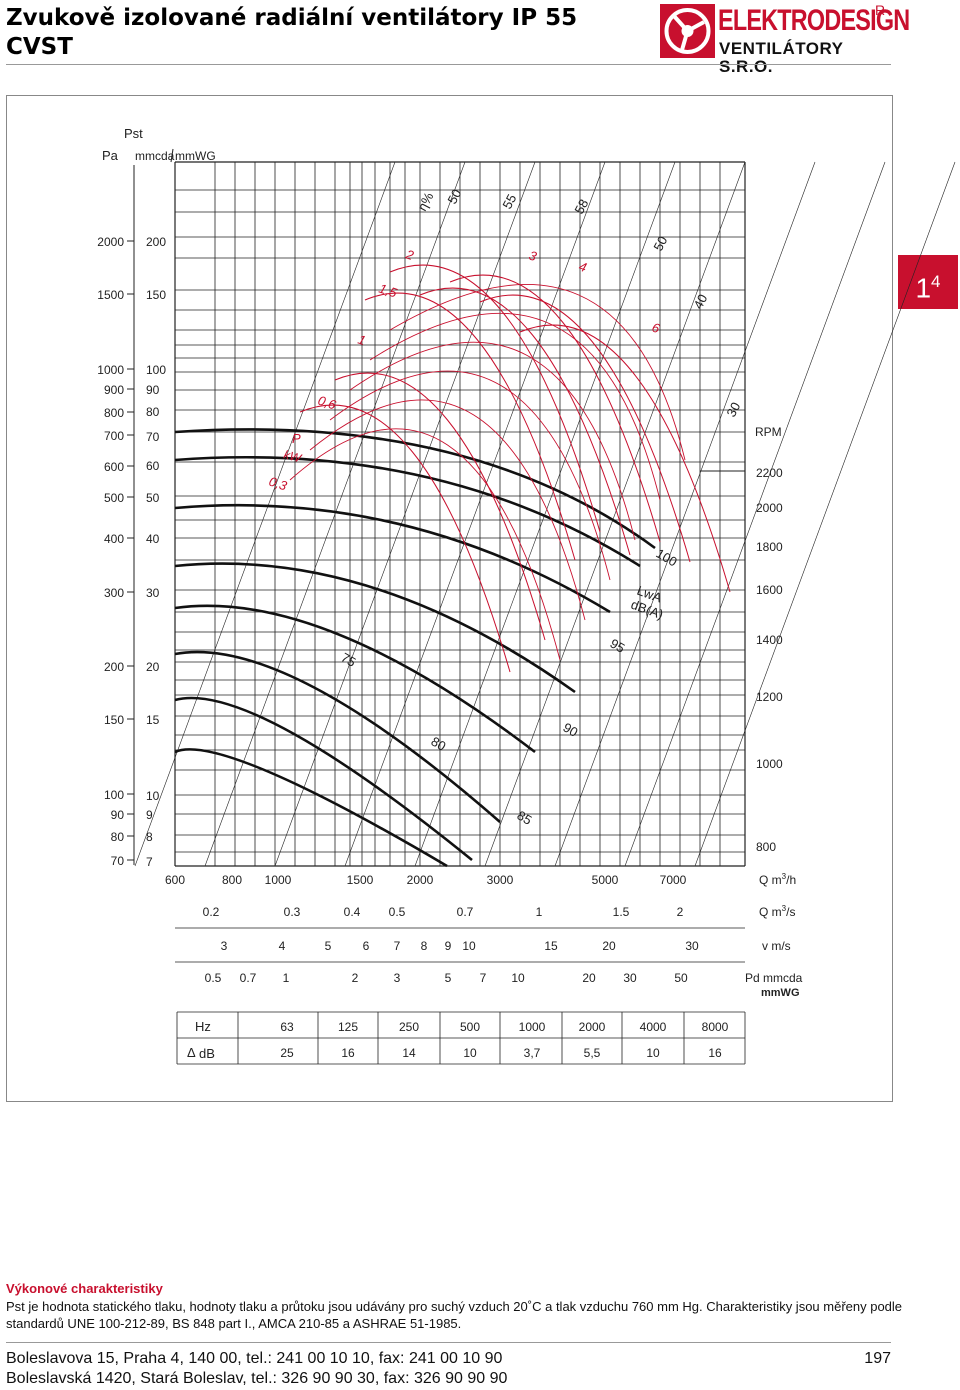 The width and height of the screenshot is (960, 1390). Describe the element at coordinates (175, 880) in the screenshot. I see `q-m3h-tick: 600` at that location.